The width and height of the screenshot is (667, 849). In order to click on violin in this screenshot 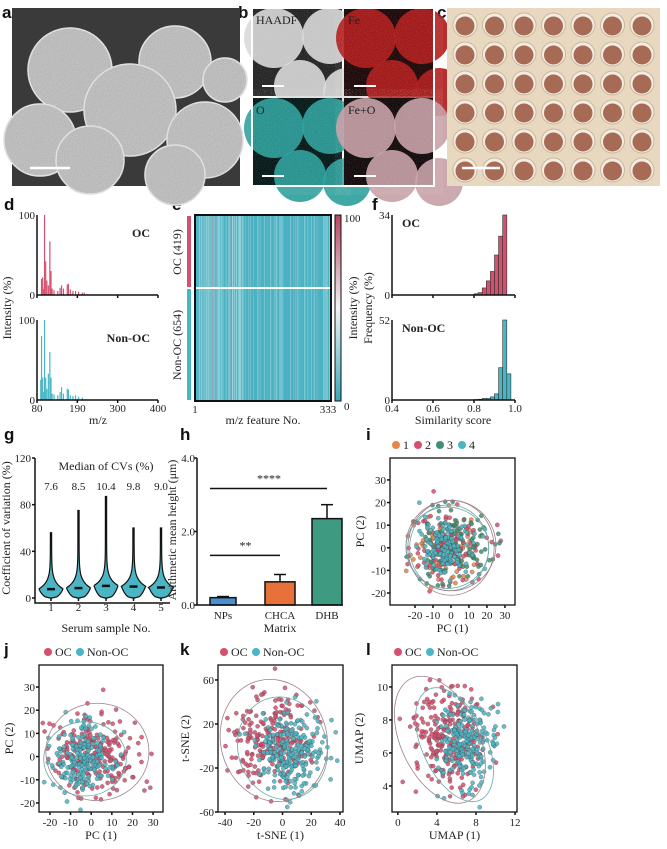, I will do `click(106, 547)`.